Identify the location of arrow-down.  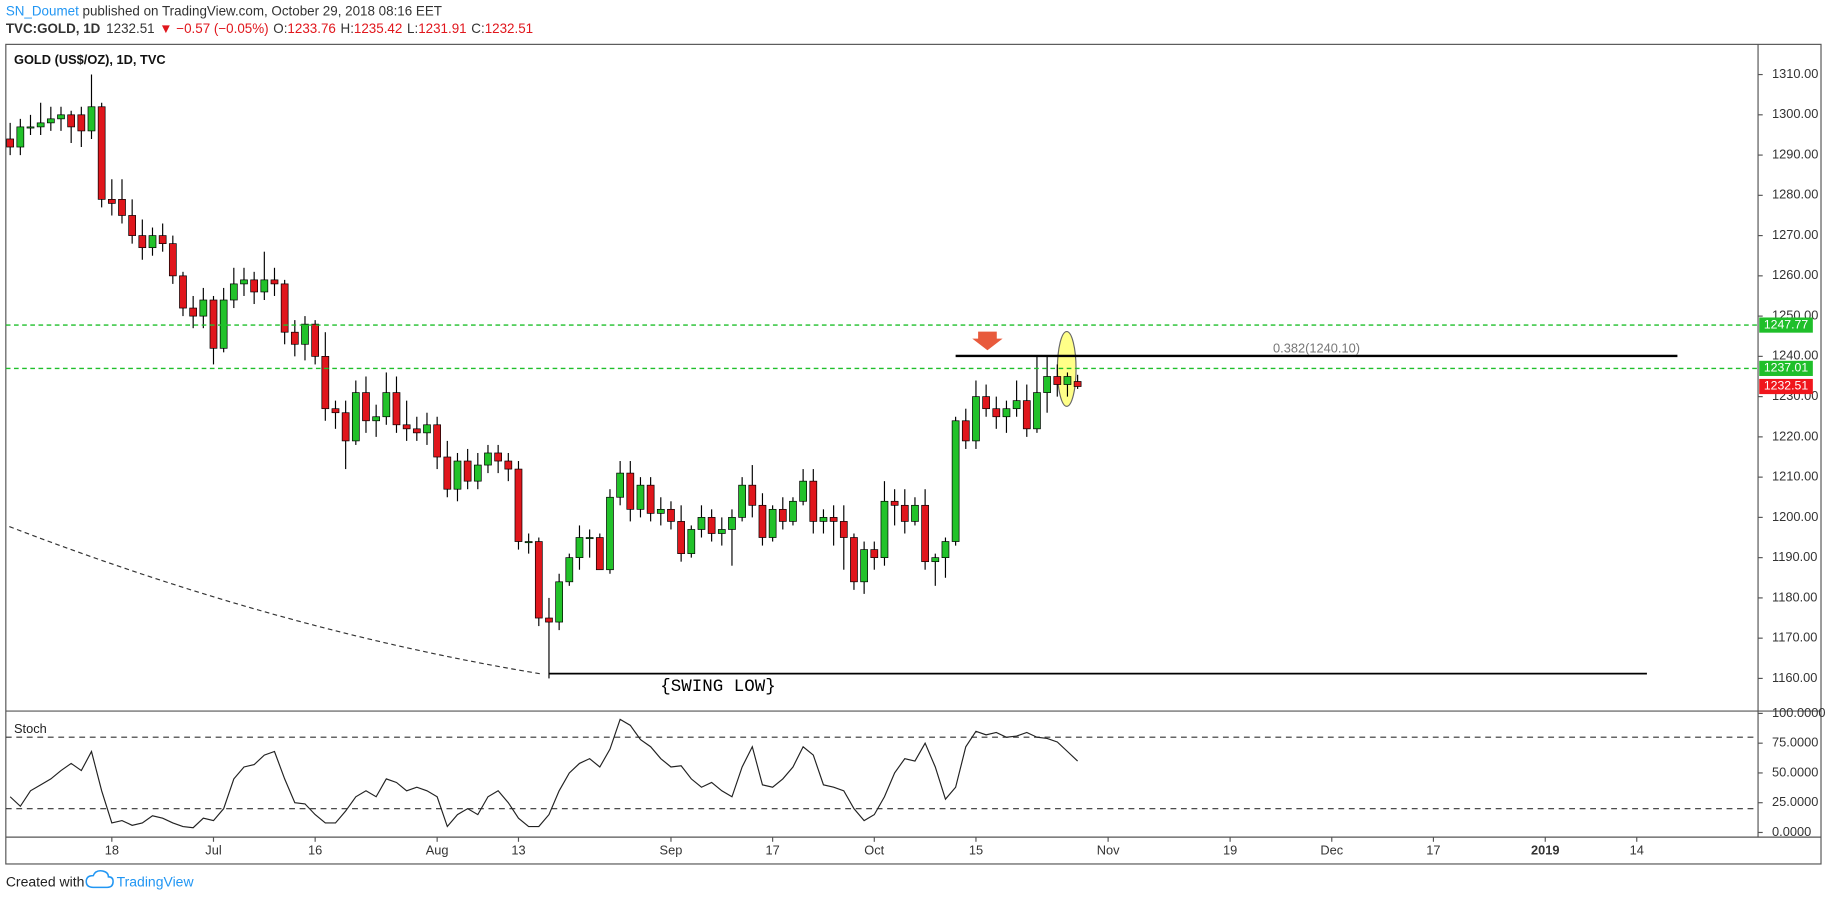
(987, 341).